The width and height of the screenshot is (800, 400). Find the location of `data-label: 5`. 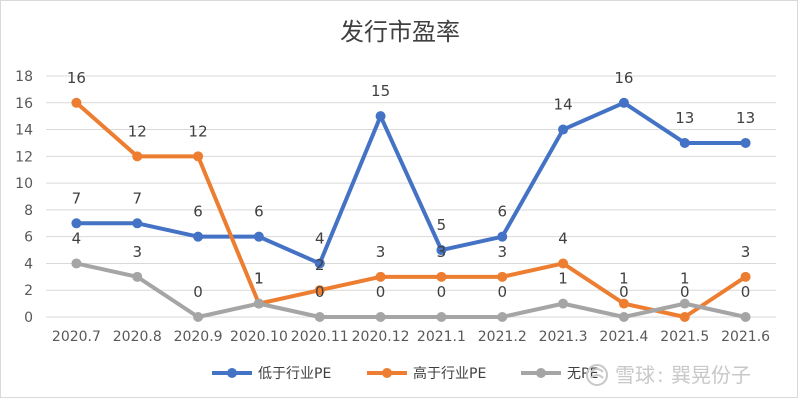

data-label: 5 is located at coordinates (442, 225).